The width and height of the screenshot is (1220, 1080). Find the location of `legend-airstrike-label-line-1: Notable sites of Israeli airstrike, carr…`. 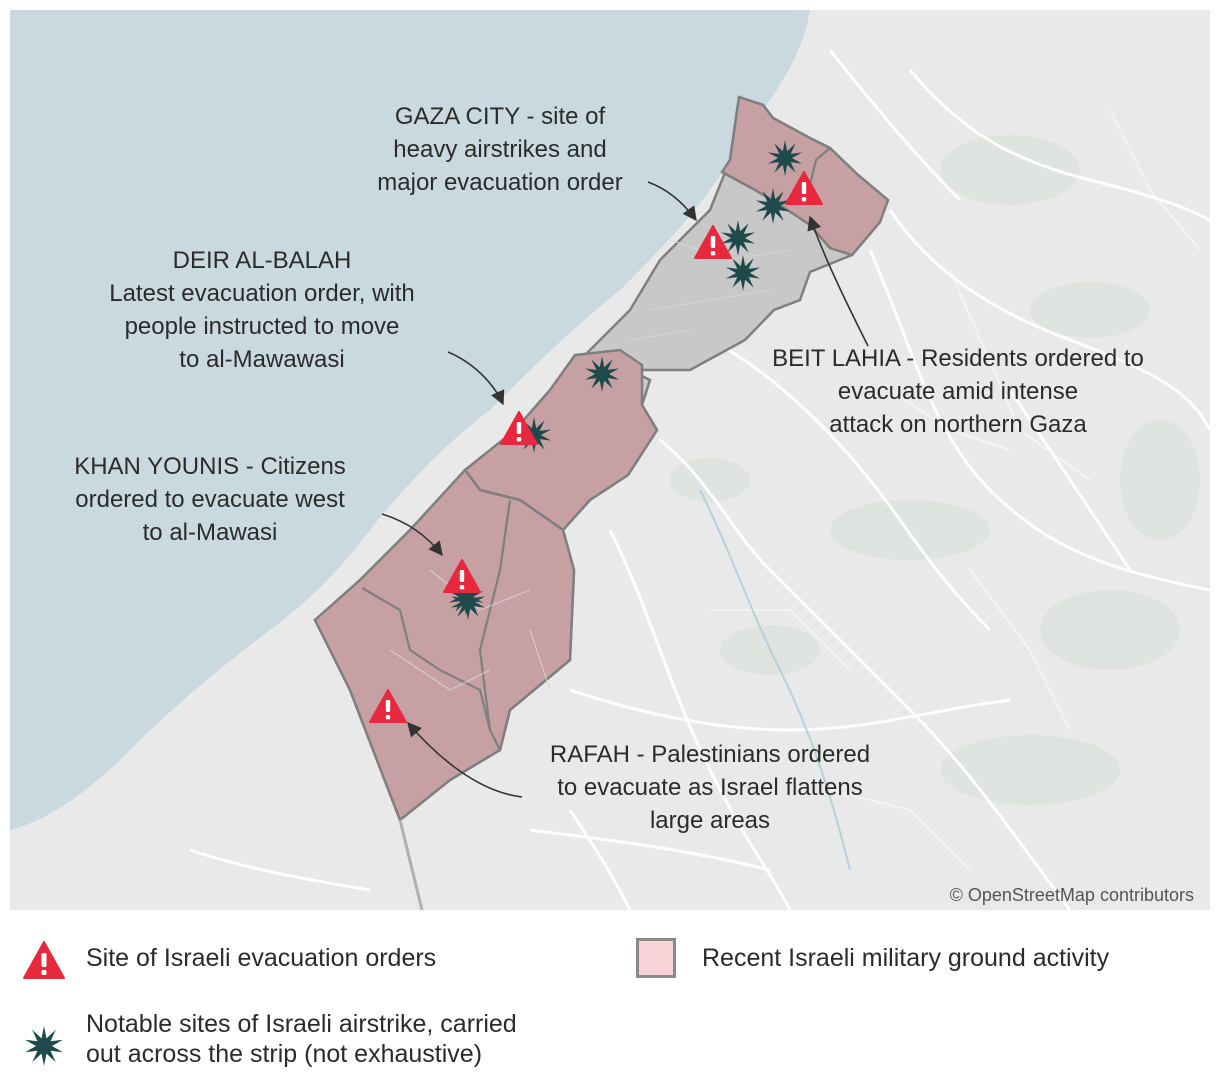

legend-airstrike-label-line-1: Notable sites of Israeli airstrike, carr… is located at coordinates (301, 1024).